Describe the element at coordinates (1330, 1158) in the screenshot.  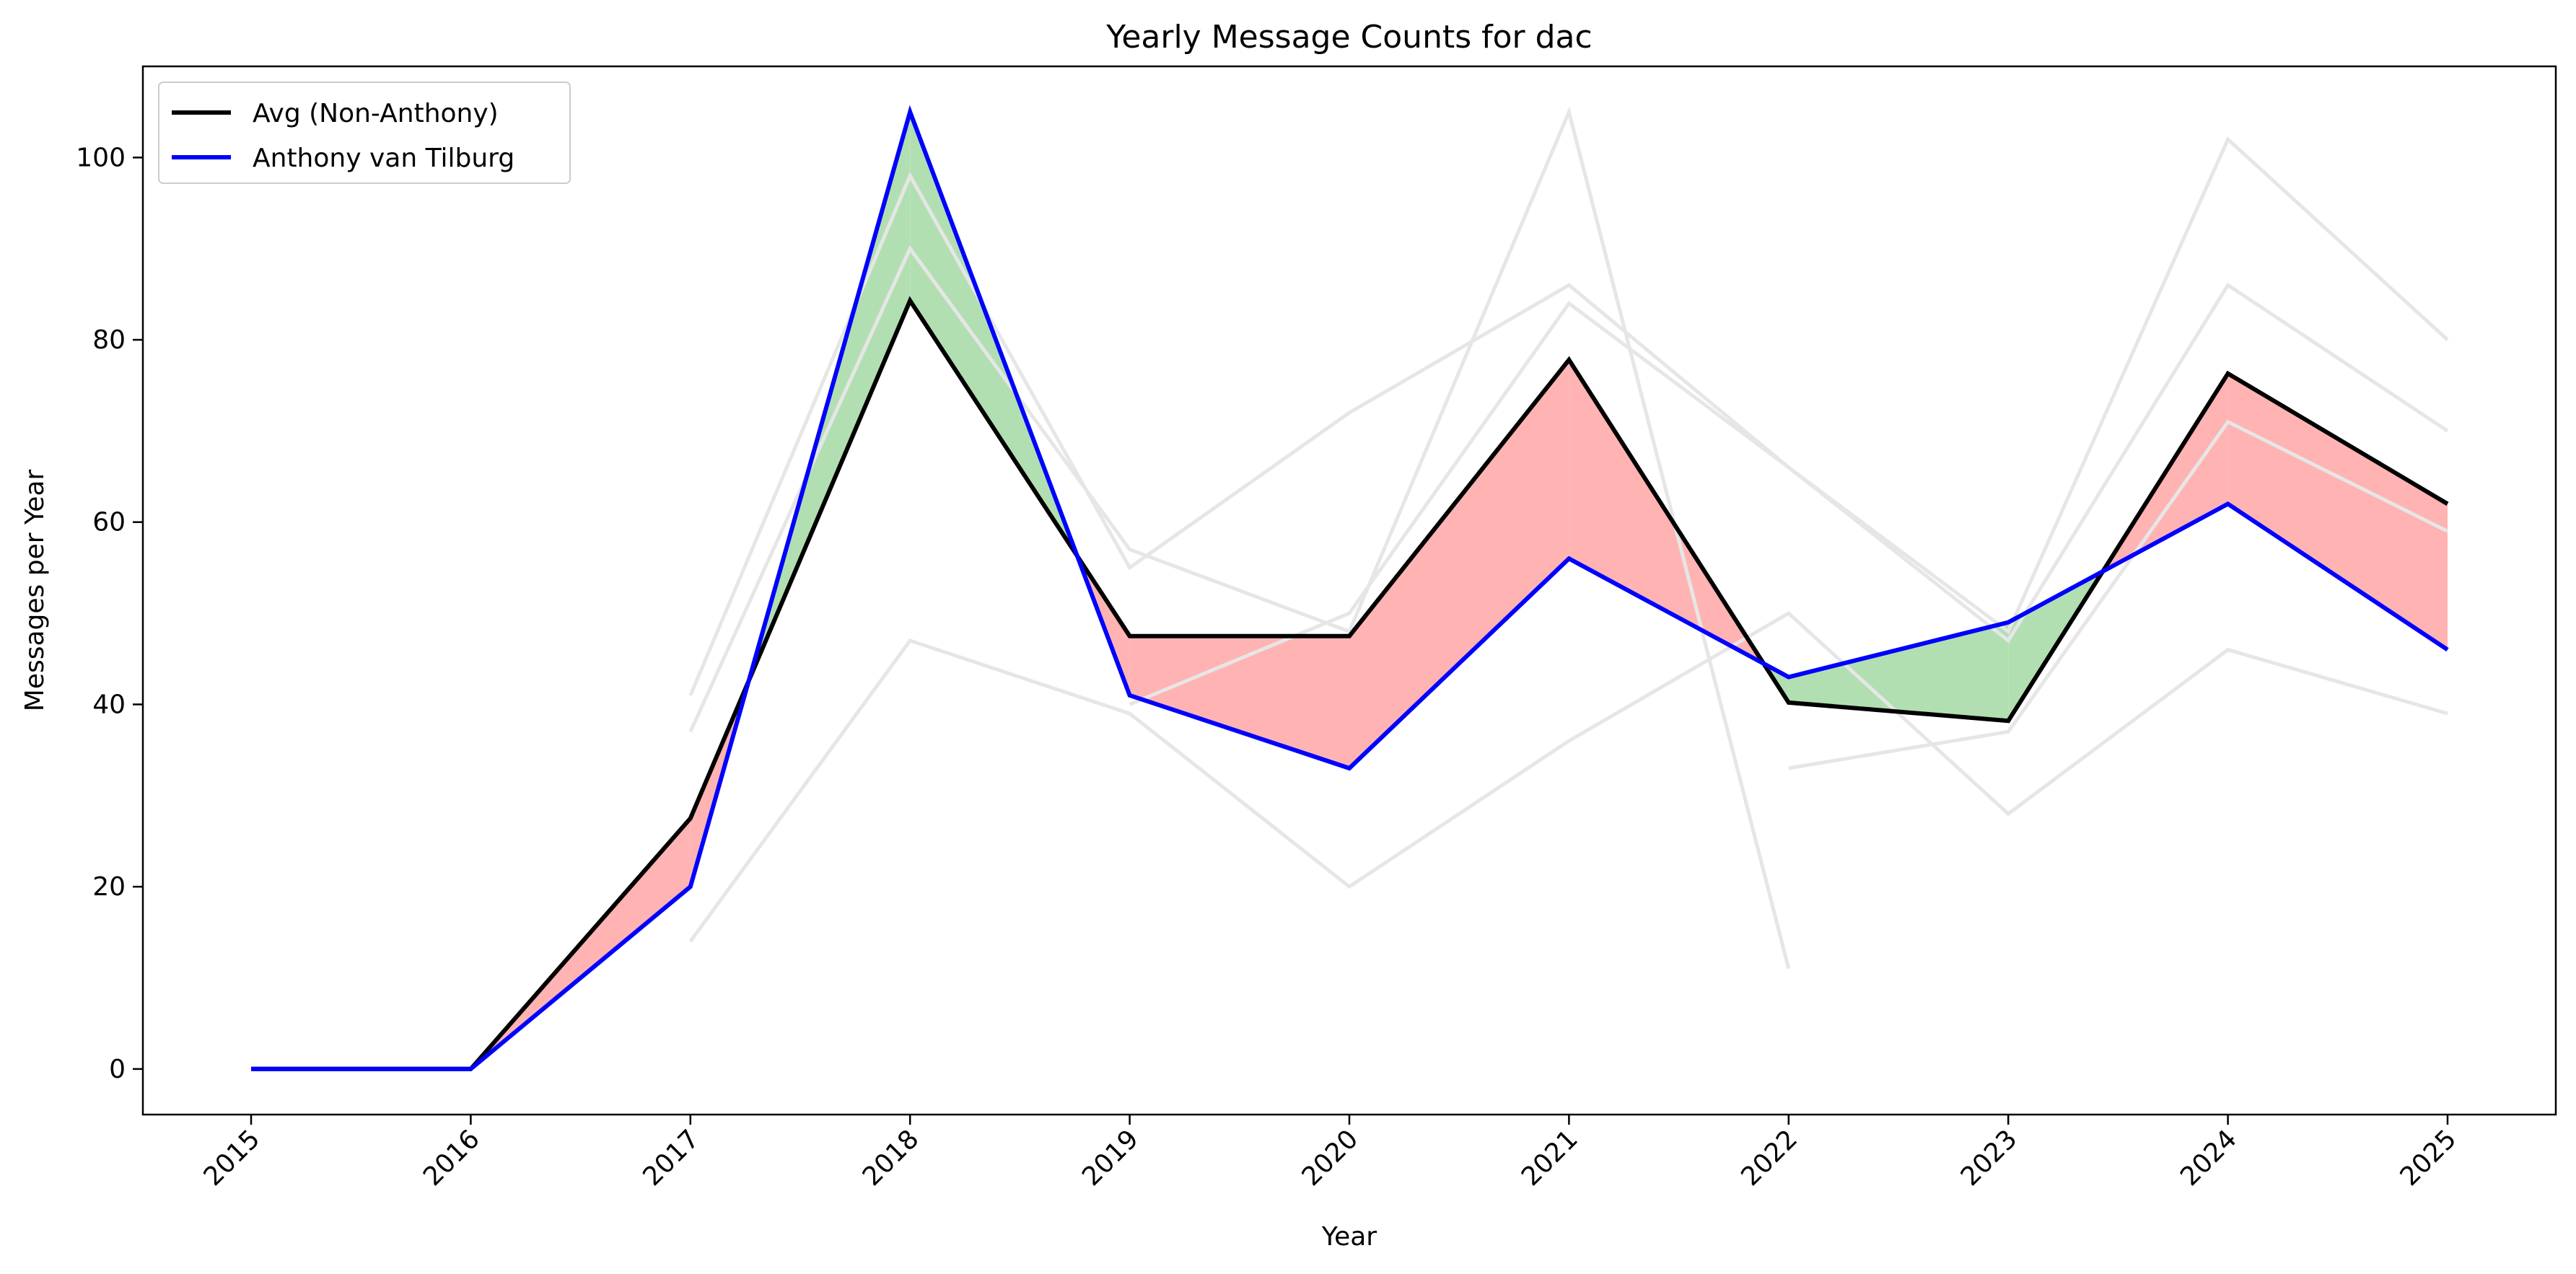
I see `x-tick-label-2020: 2020` at that location.